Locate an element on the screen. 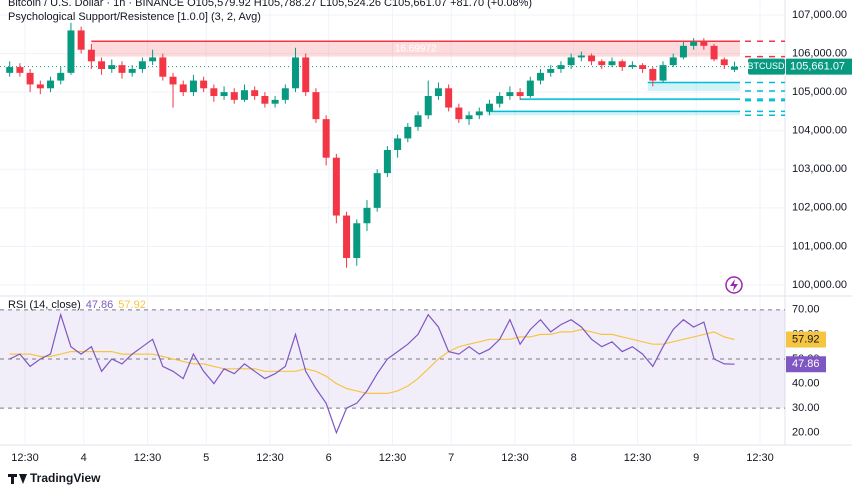  rsi-legend-title: RSI (14, close) is located at coordinates (44, 305).